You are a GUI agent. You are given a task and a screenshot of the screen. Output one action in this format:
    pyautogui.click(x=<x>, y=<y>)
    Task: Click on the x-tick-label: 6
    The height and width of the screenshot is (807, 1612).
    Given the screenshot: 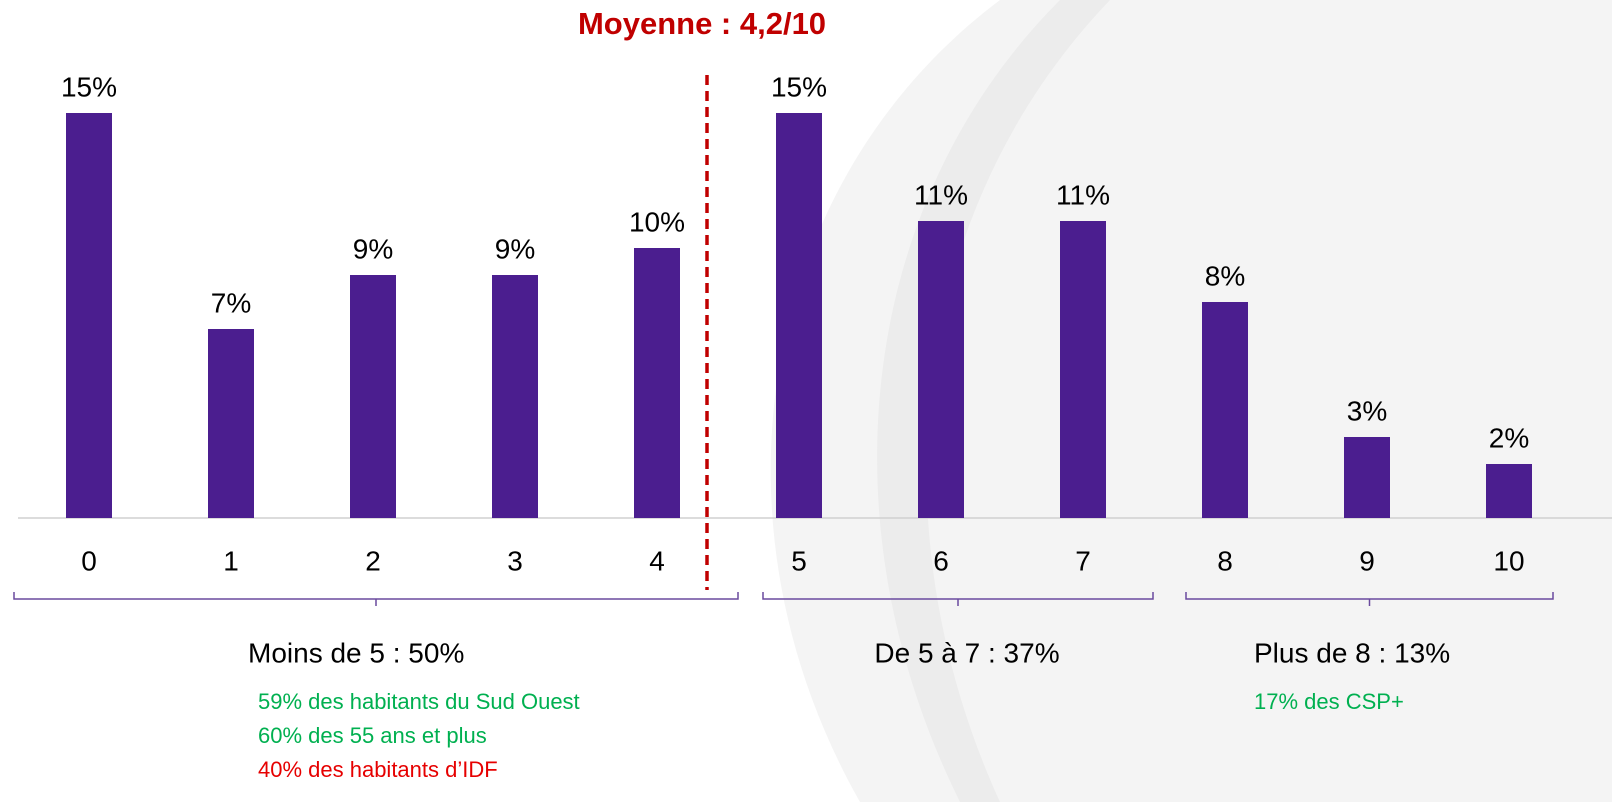 What is the action you would take?
    pyautogui.click(x=941, y=560)
    